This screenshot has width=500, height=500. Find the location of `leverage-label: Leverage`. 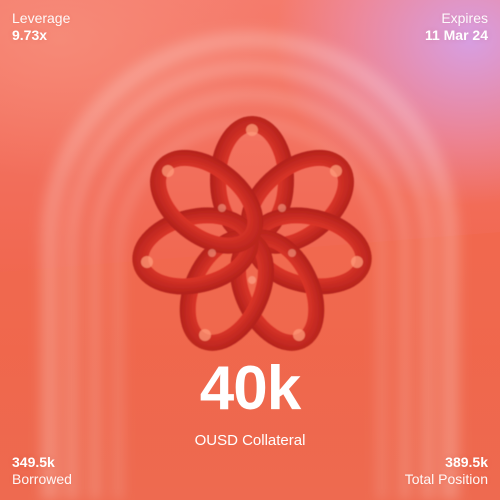

leverage-label: Leverage is located at coordinates (41, 18).